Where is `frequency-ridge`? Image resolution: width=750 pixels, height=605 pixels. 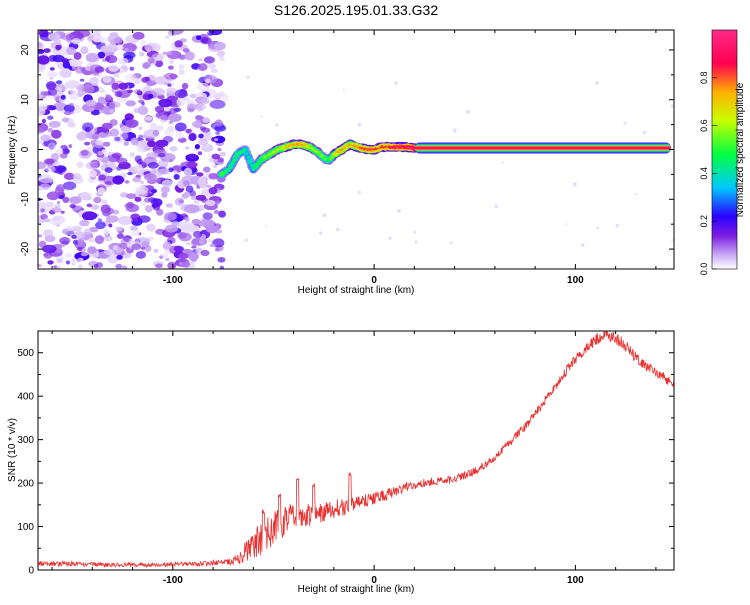 frequency-ridge is located at coordinates (443, 159).